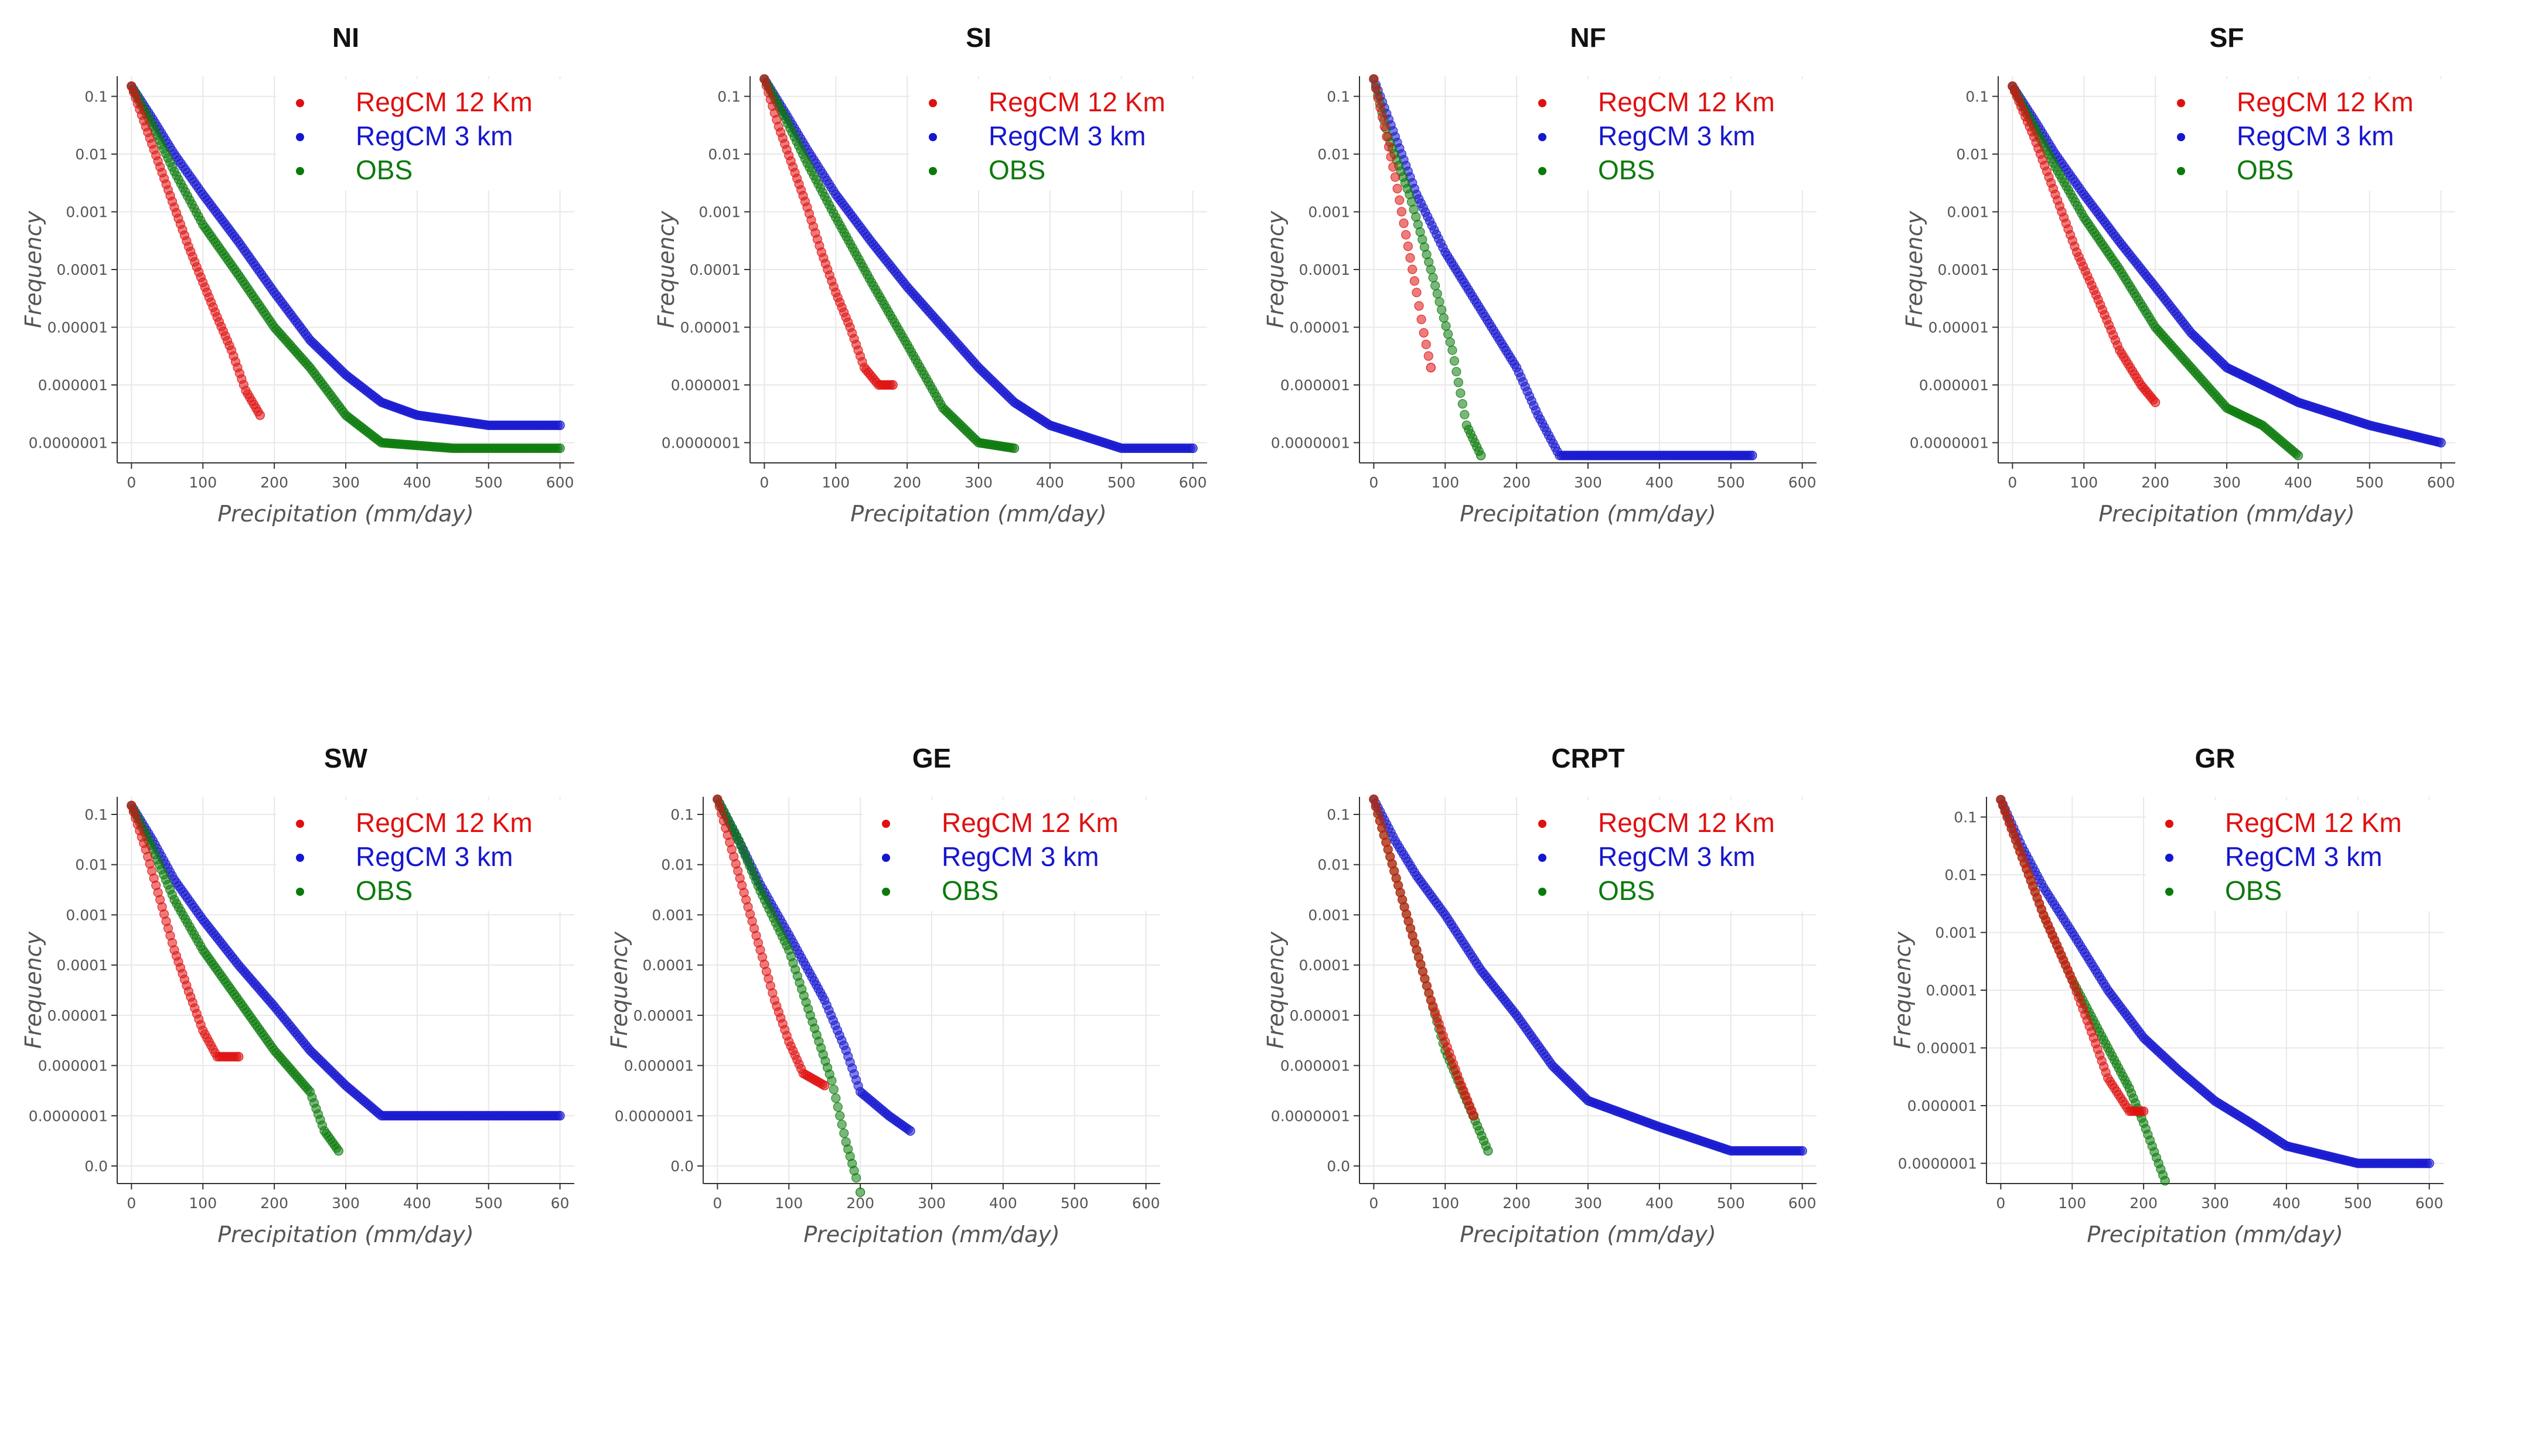  What do you see at coordinates (560, 1203) in the screenshot?
I see `x-tick-label: 60` at bounding box center [560, 1203].